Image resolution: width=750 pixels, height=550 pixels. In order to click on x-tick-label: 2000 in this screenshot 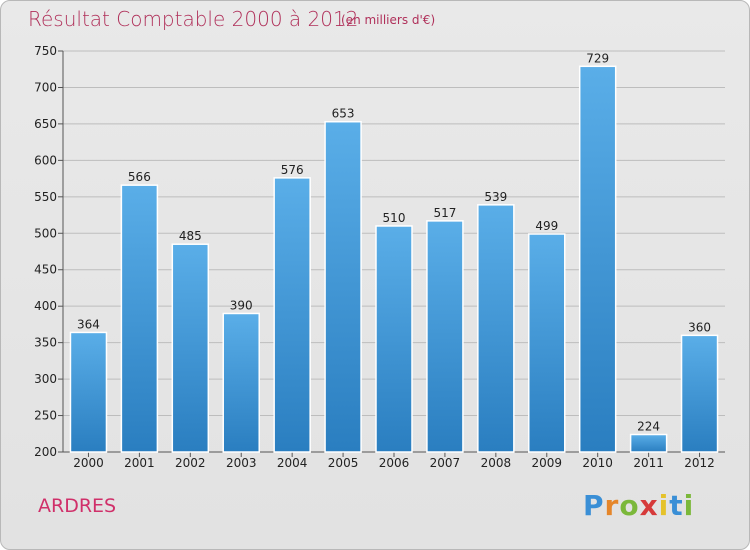, I will do `click(88, 463)`.